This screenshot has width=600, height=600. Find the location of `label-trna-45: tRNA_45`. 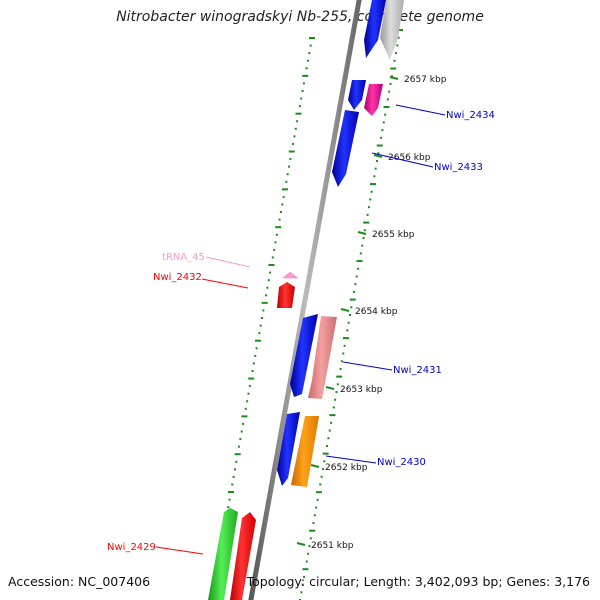

label-trna-45: tRNA_45 is located at coordinates (183, 257).